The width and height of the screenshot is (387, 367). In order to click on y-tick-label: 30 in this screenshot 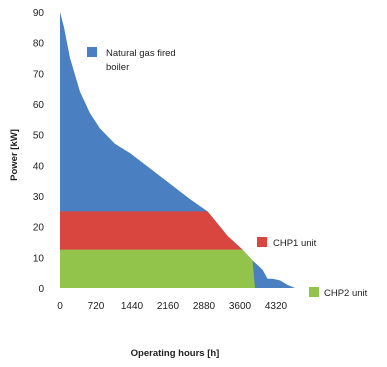, I will do `click(39, 197)`.